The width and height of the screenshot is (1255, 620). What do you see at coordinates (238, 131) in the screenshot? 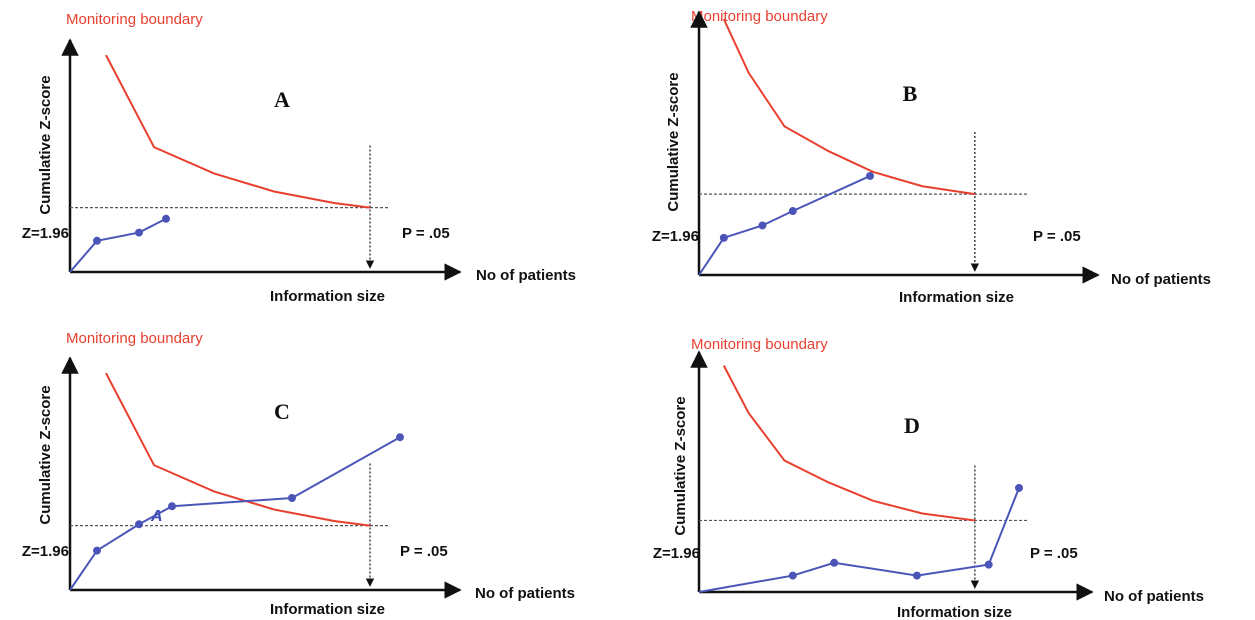
I see `monitoring-boundary-line-a` at bounding box center [238, 131].